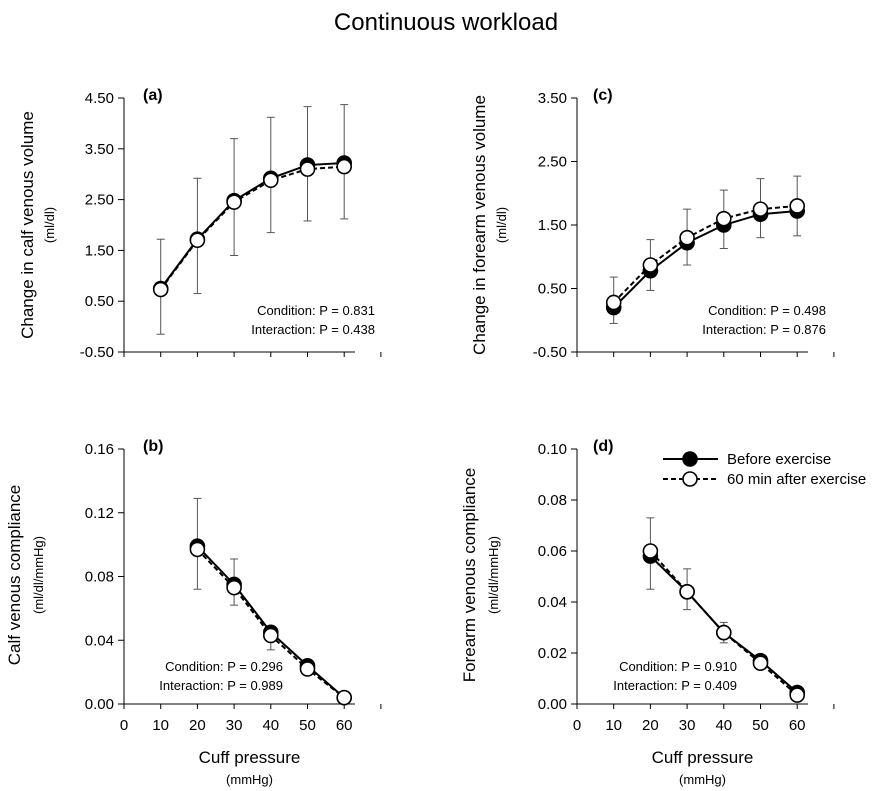 The width and height of the screenshot is (893, 791). I want to click on stat-annotation: Condition: P = 0.831, so click(316, 310).